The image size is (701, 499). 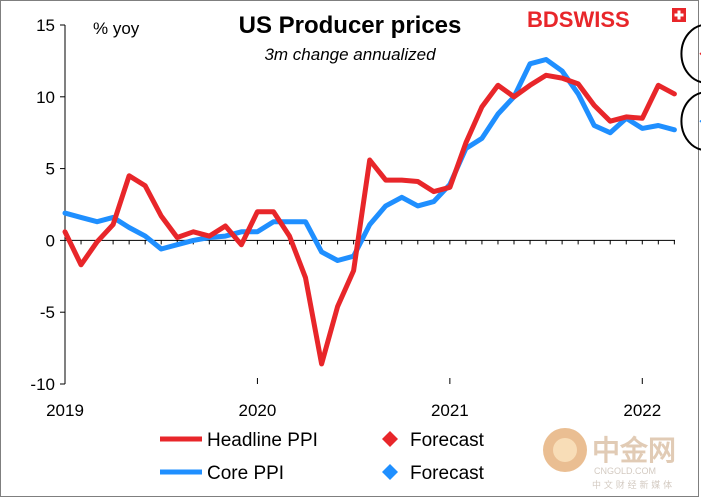 What do you see at coordinates (65, 410) in the screenshot?
I see `x-tick-label: 2019` at bounding box center [65, 410].